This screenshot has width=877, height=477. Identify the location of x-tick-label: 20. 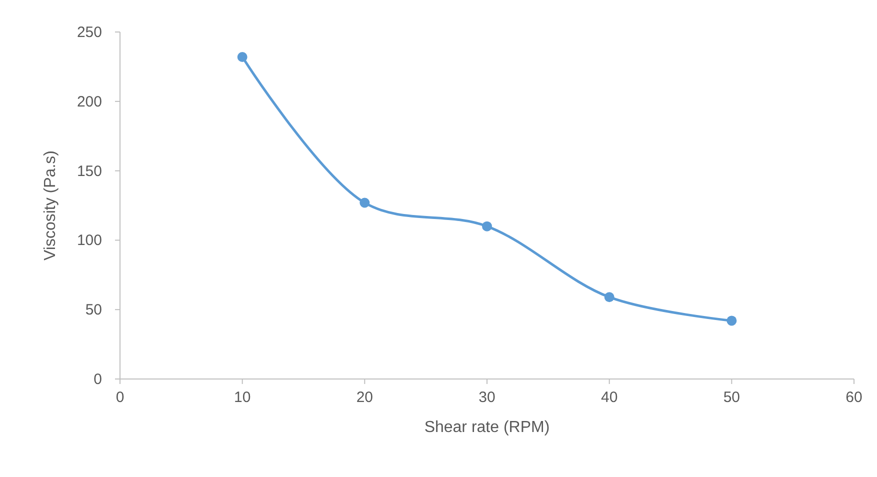
(365, 397).